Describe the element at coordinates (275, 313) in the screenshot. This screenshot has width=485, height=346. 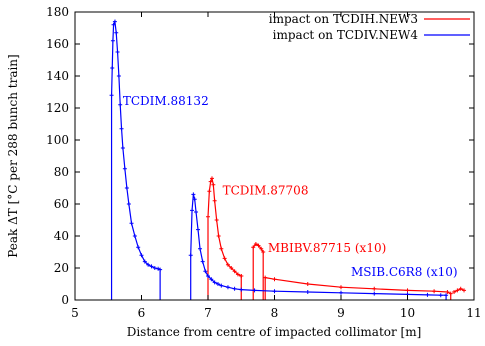
I see `x-tick-label: 8` at that location.